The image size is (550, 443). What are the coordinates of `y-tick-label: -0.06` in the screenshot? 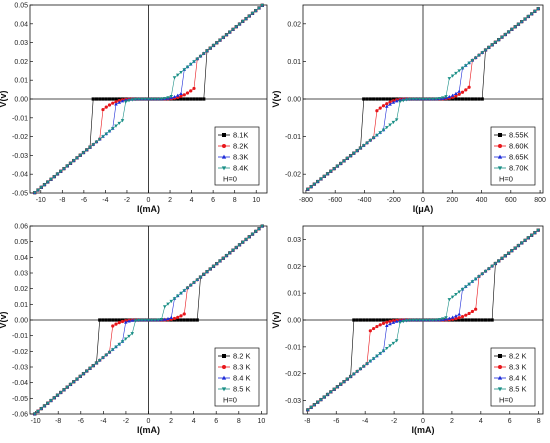 It's located at (20, 415).